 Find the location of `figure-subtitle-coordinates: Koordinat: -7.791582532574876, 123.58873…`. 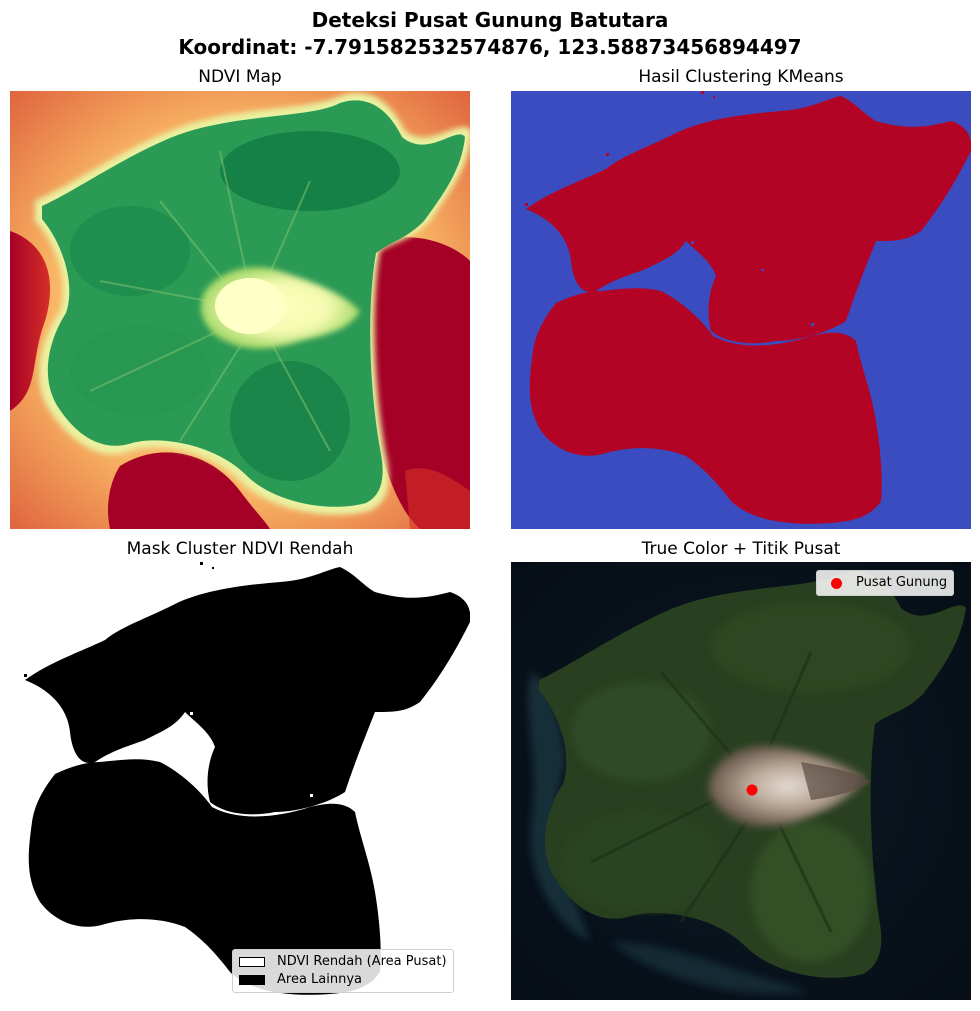

figure-subtitle-coordinates: Koordinat: -7.791582532574876, 123.58873… is located at coordinates (490, 47).